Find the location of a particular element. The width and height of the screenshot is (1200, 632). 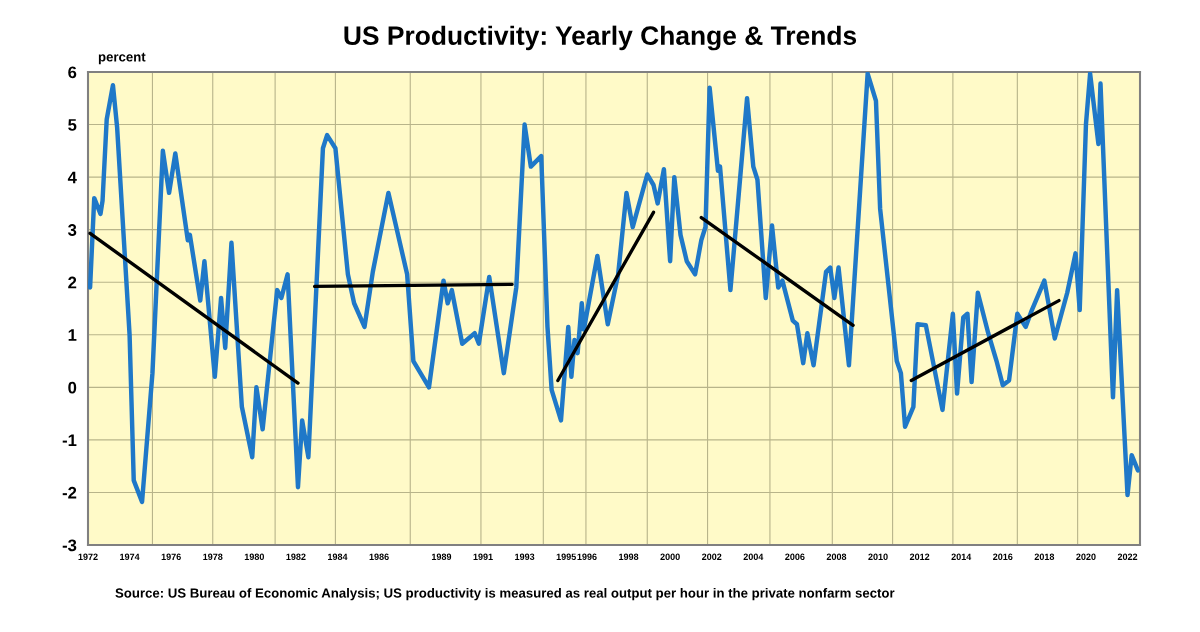

y-tick-label: 1 is located at coordinates (72, 335).